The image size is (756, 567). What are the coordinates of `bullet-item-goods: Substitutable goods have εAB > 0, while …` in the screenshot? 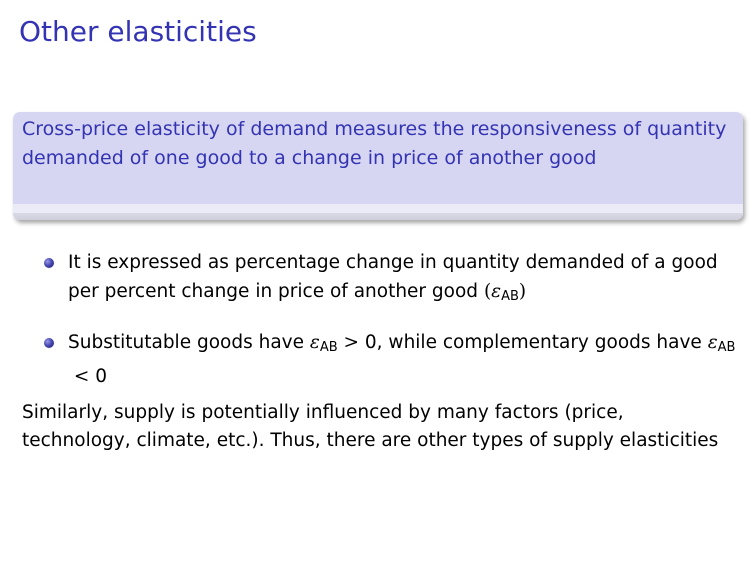 It's located at (394, 359).